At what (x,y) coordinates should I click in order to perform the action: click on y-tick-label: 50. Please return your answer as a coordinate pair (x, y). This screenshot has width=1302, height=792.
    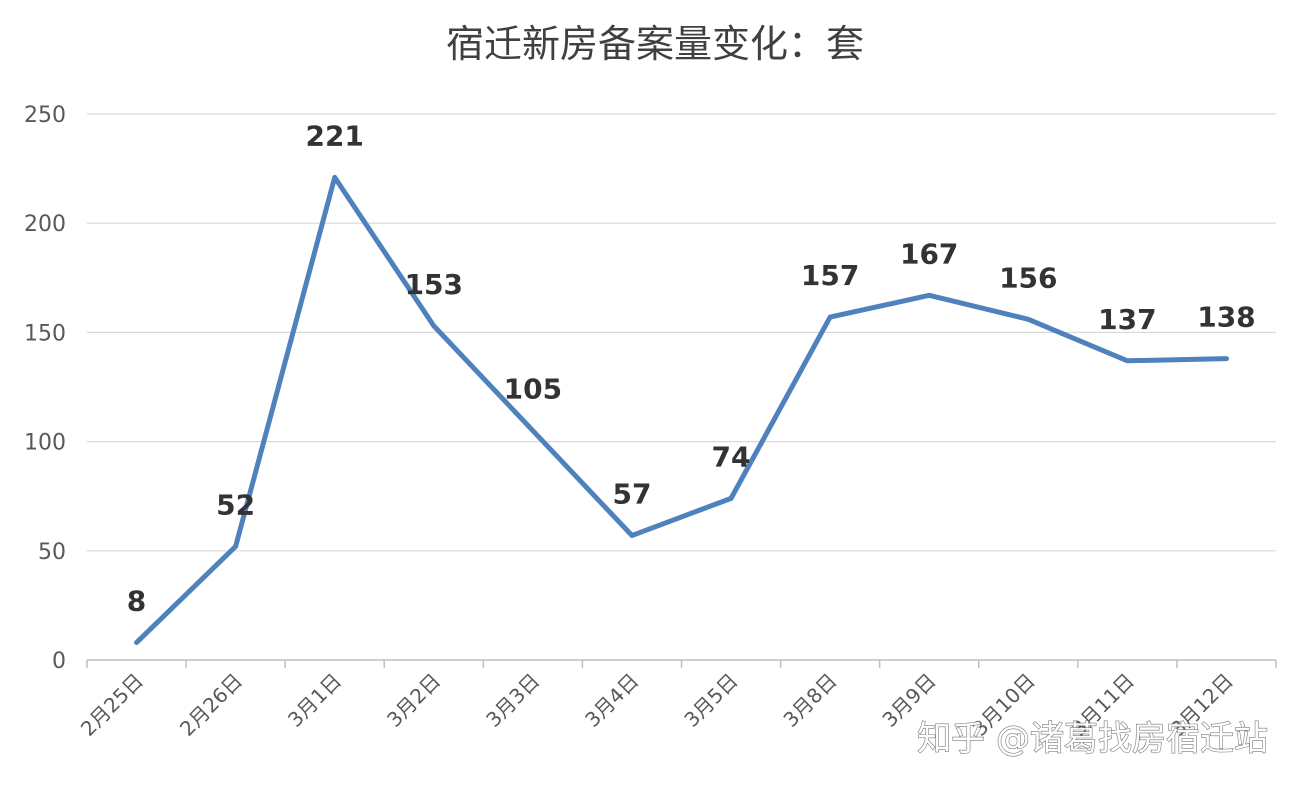
    Looking at the image, I should click on (52, 552).